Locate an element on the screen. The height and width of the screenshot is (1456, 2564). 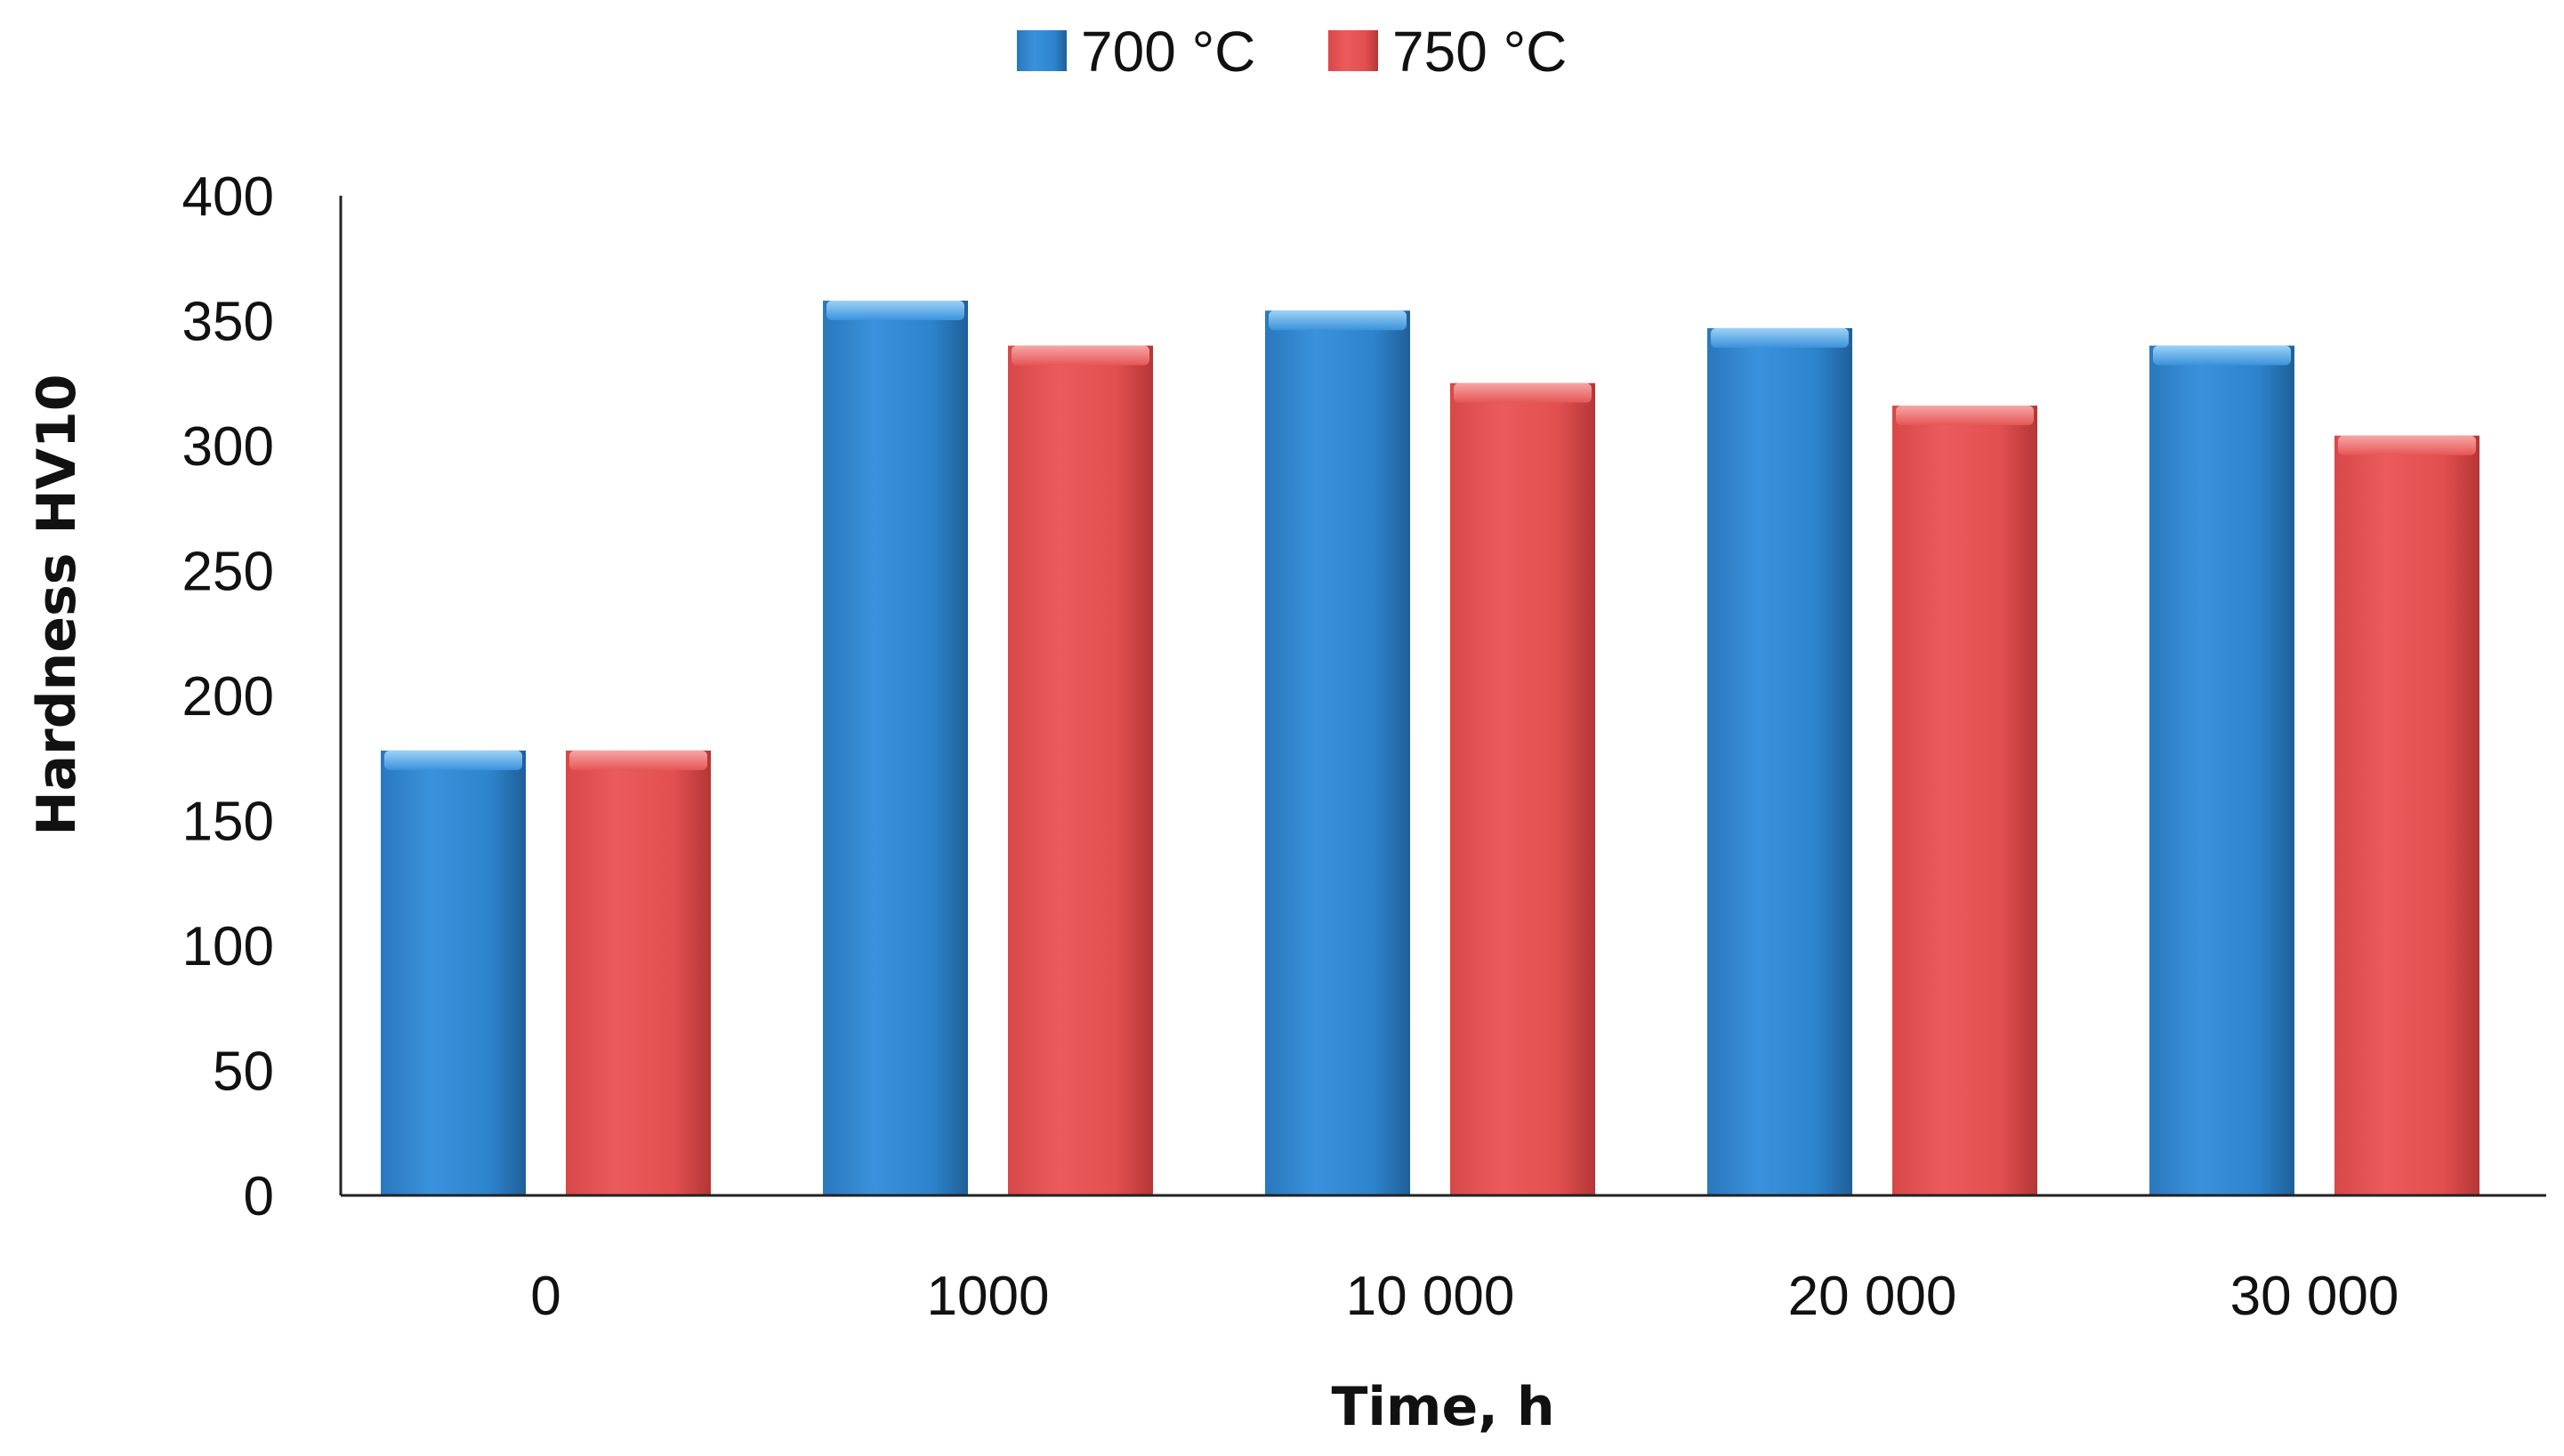
x-axis-ticks: 0 1000 10 000 20 000 30 000 is located at coordinates (1464, 1296).